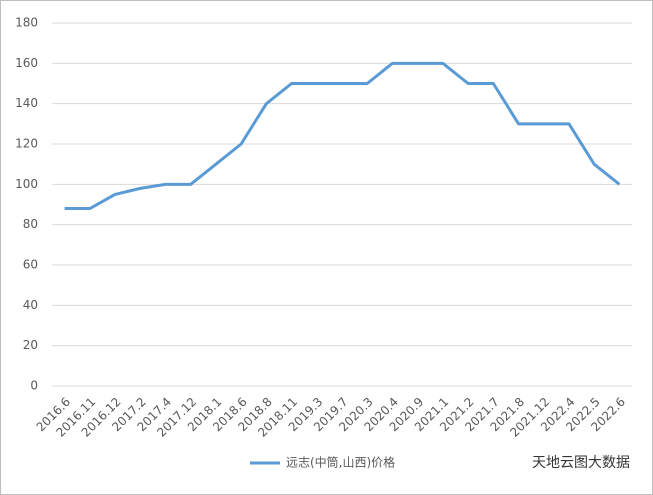 The width and height of the screenshot is (653, 495). I want to click on legend-label: 远志(中筒,山西)价格, so click(340, 462).